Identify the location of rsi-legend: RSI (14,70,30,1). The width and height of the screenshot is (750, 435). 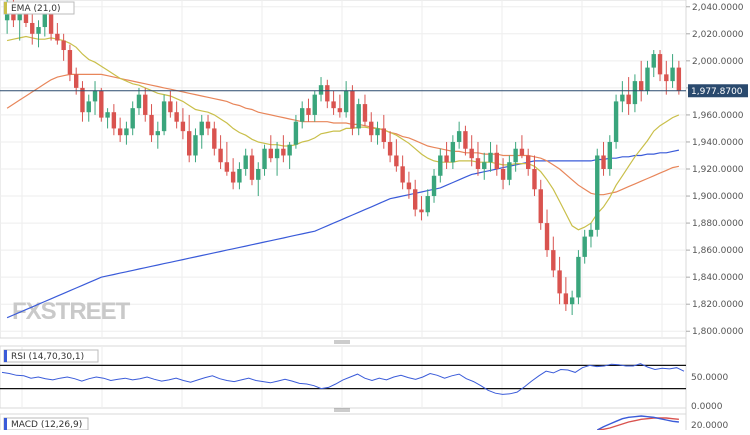
(51, 356).